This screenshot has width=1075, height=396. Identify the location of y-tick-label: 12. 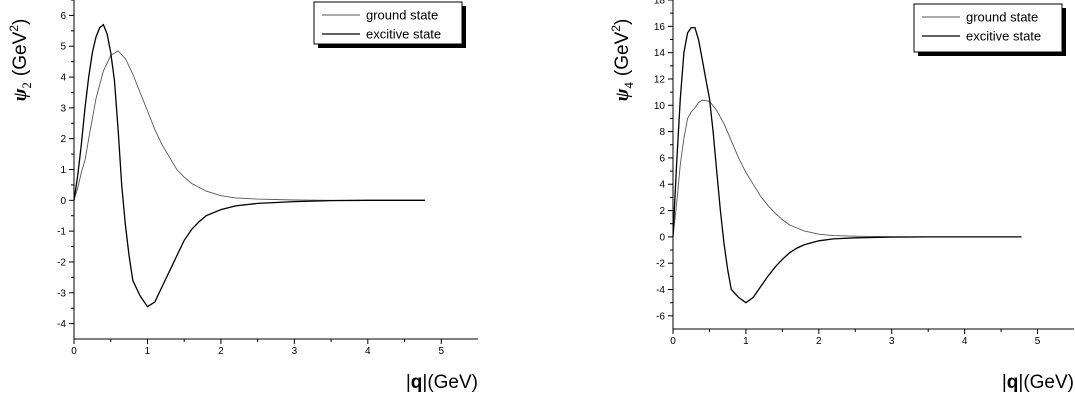
(660, 79).